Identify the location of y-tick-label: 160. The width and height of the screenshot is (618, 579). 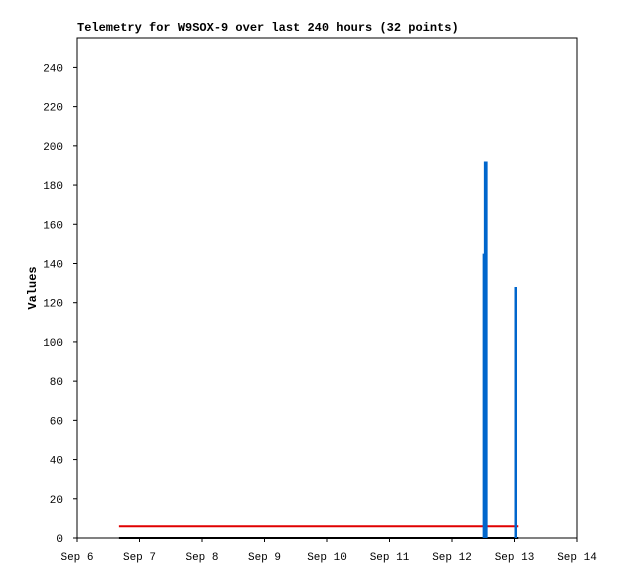
(53, 226).